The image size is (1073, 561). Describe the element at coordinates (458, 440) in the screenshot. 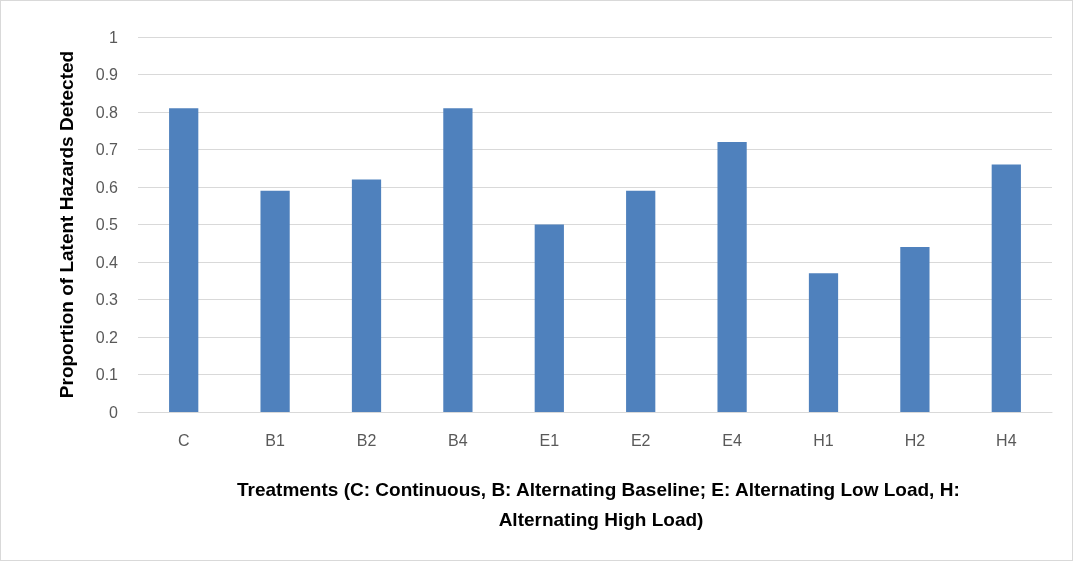

I see `x-tick-label: B4` at that location.